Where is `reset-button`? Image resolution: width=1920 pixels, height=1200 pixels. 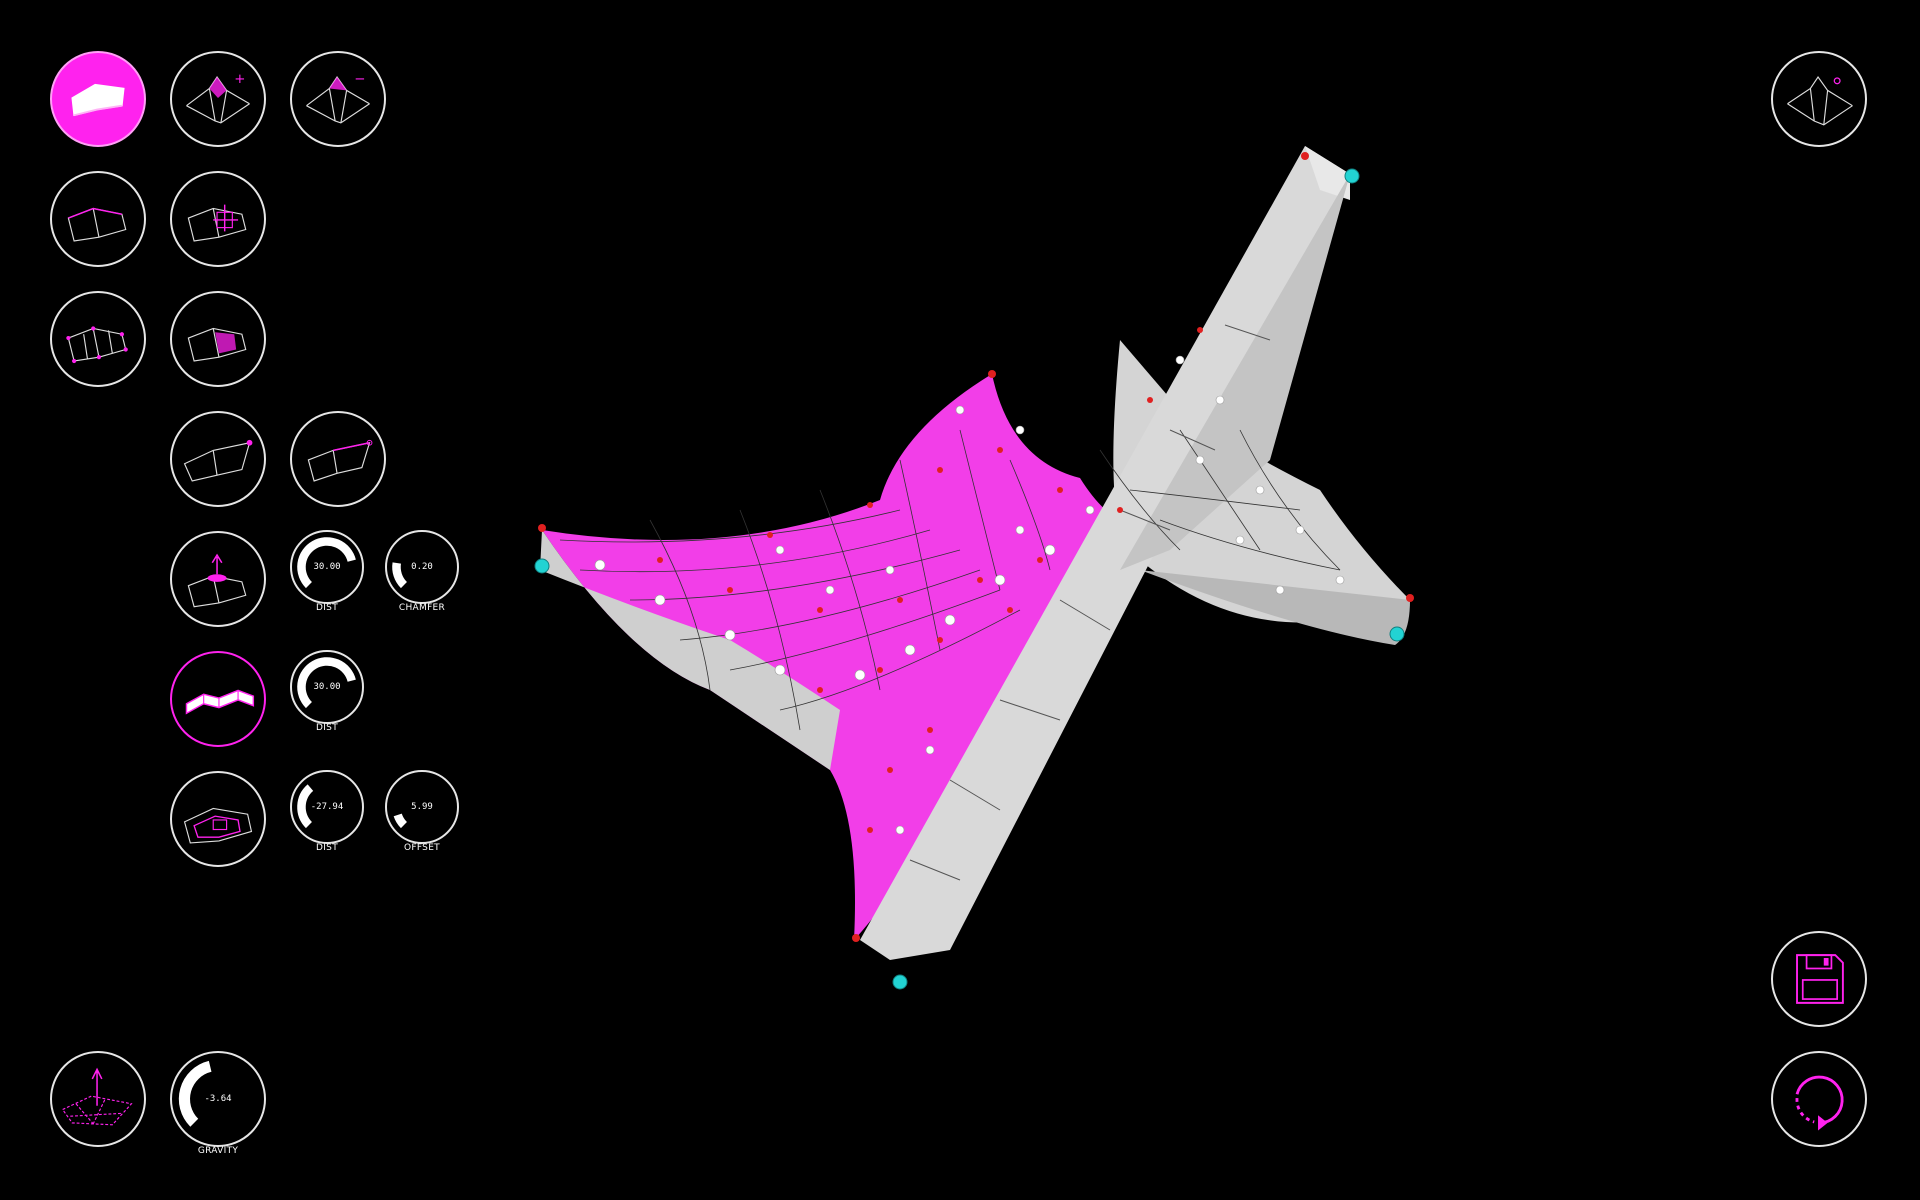
reset-button is located at coordinates (1819, 1099).